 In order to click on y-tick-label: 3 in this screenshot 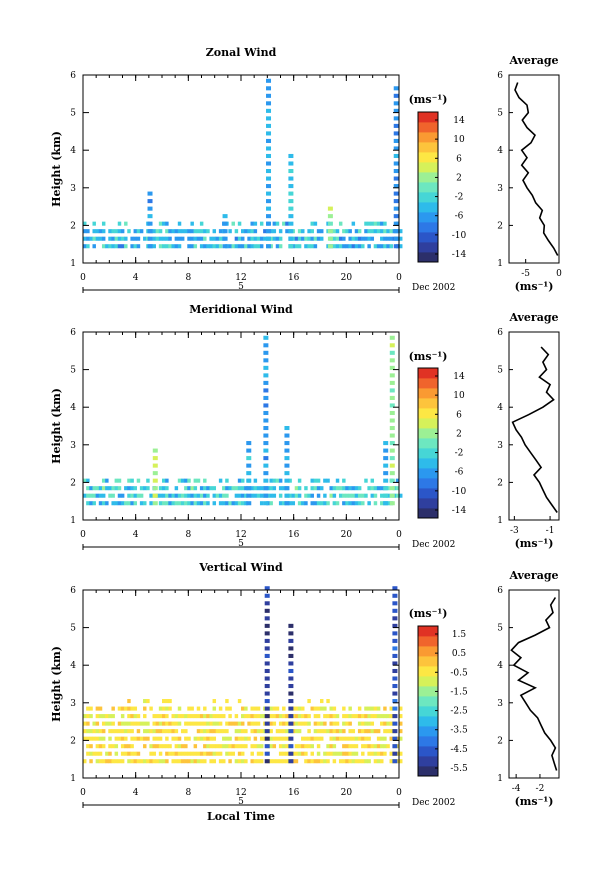, I will do `click(73, 446)`.